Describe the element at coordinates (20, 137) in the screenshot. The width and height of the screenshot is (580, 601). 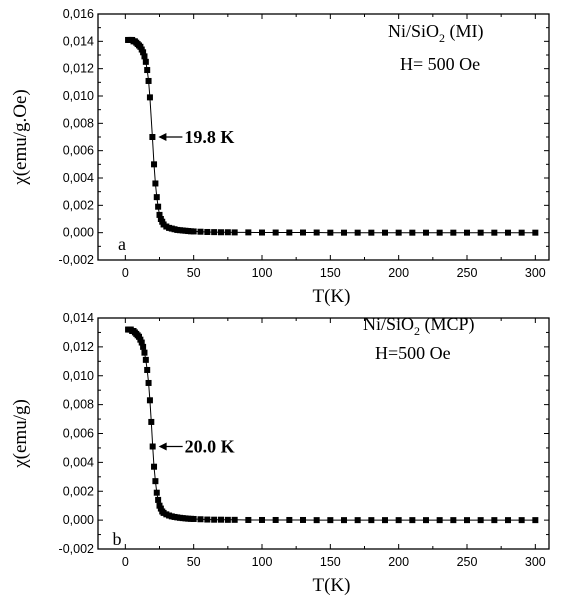
I see `y-axis-title: χ(emu/g.Oe)` at that location.